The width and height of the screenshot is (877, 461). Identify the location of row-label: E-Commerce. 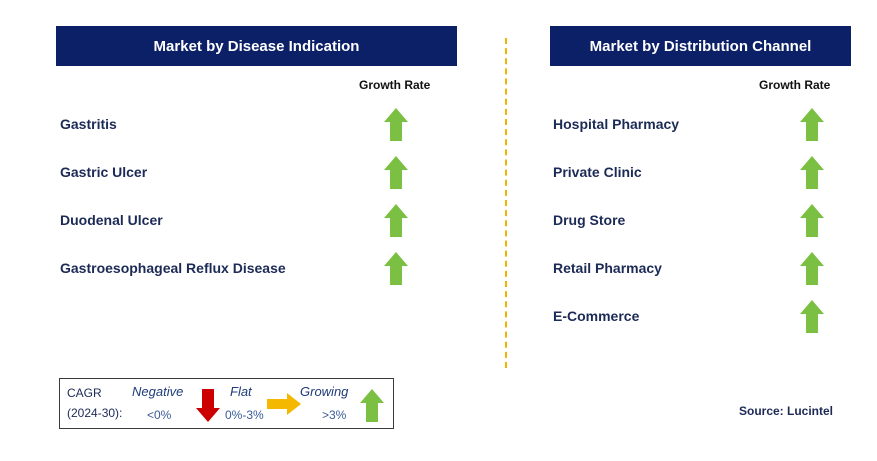
(596, 316).